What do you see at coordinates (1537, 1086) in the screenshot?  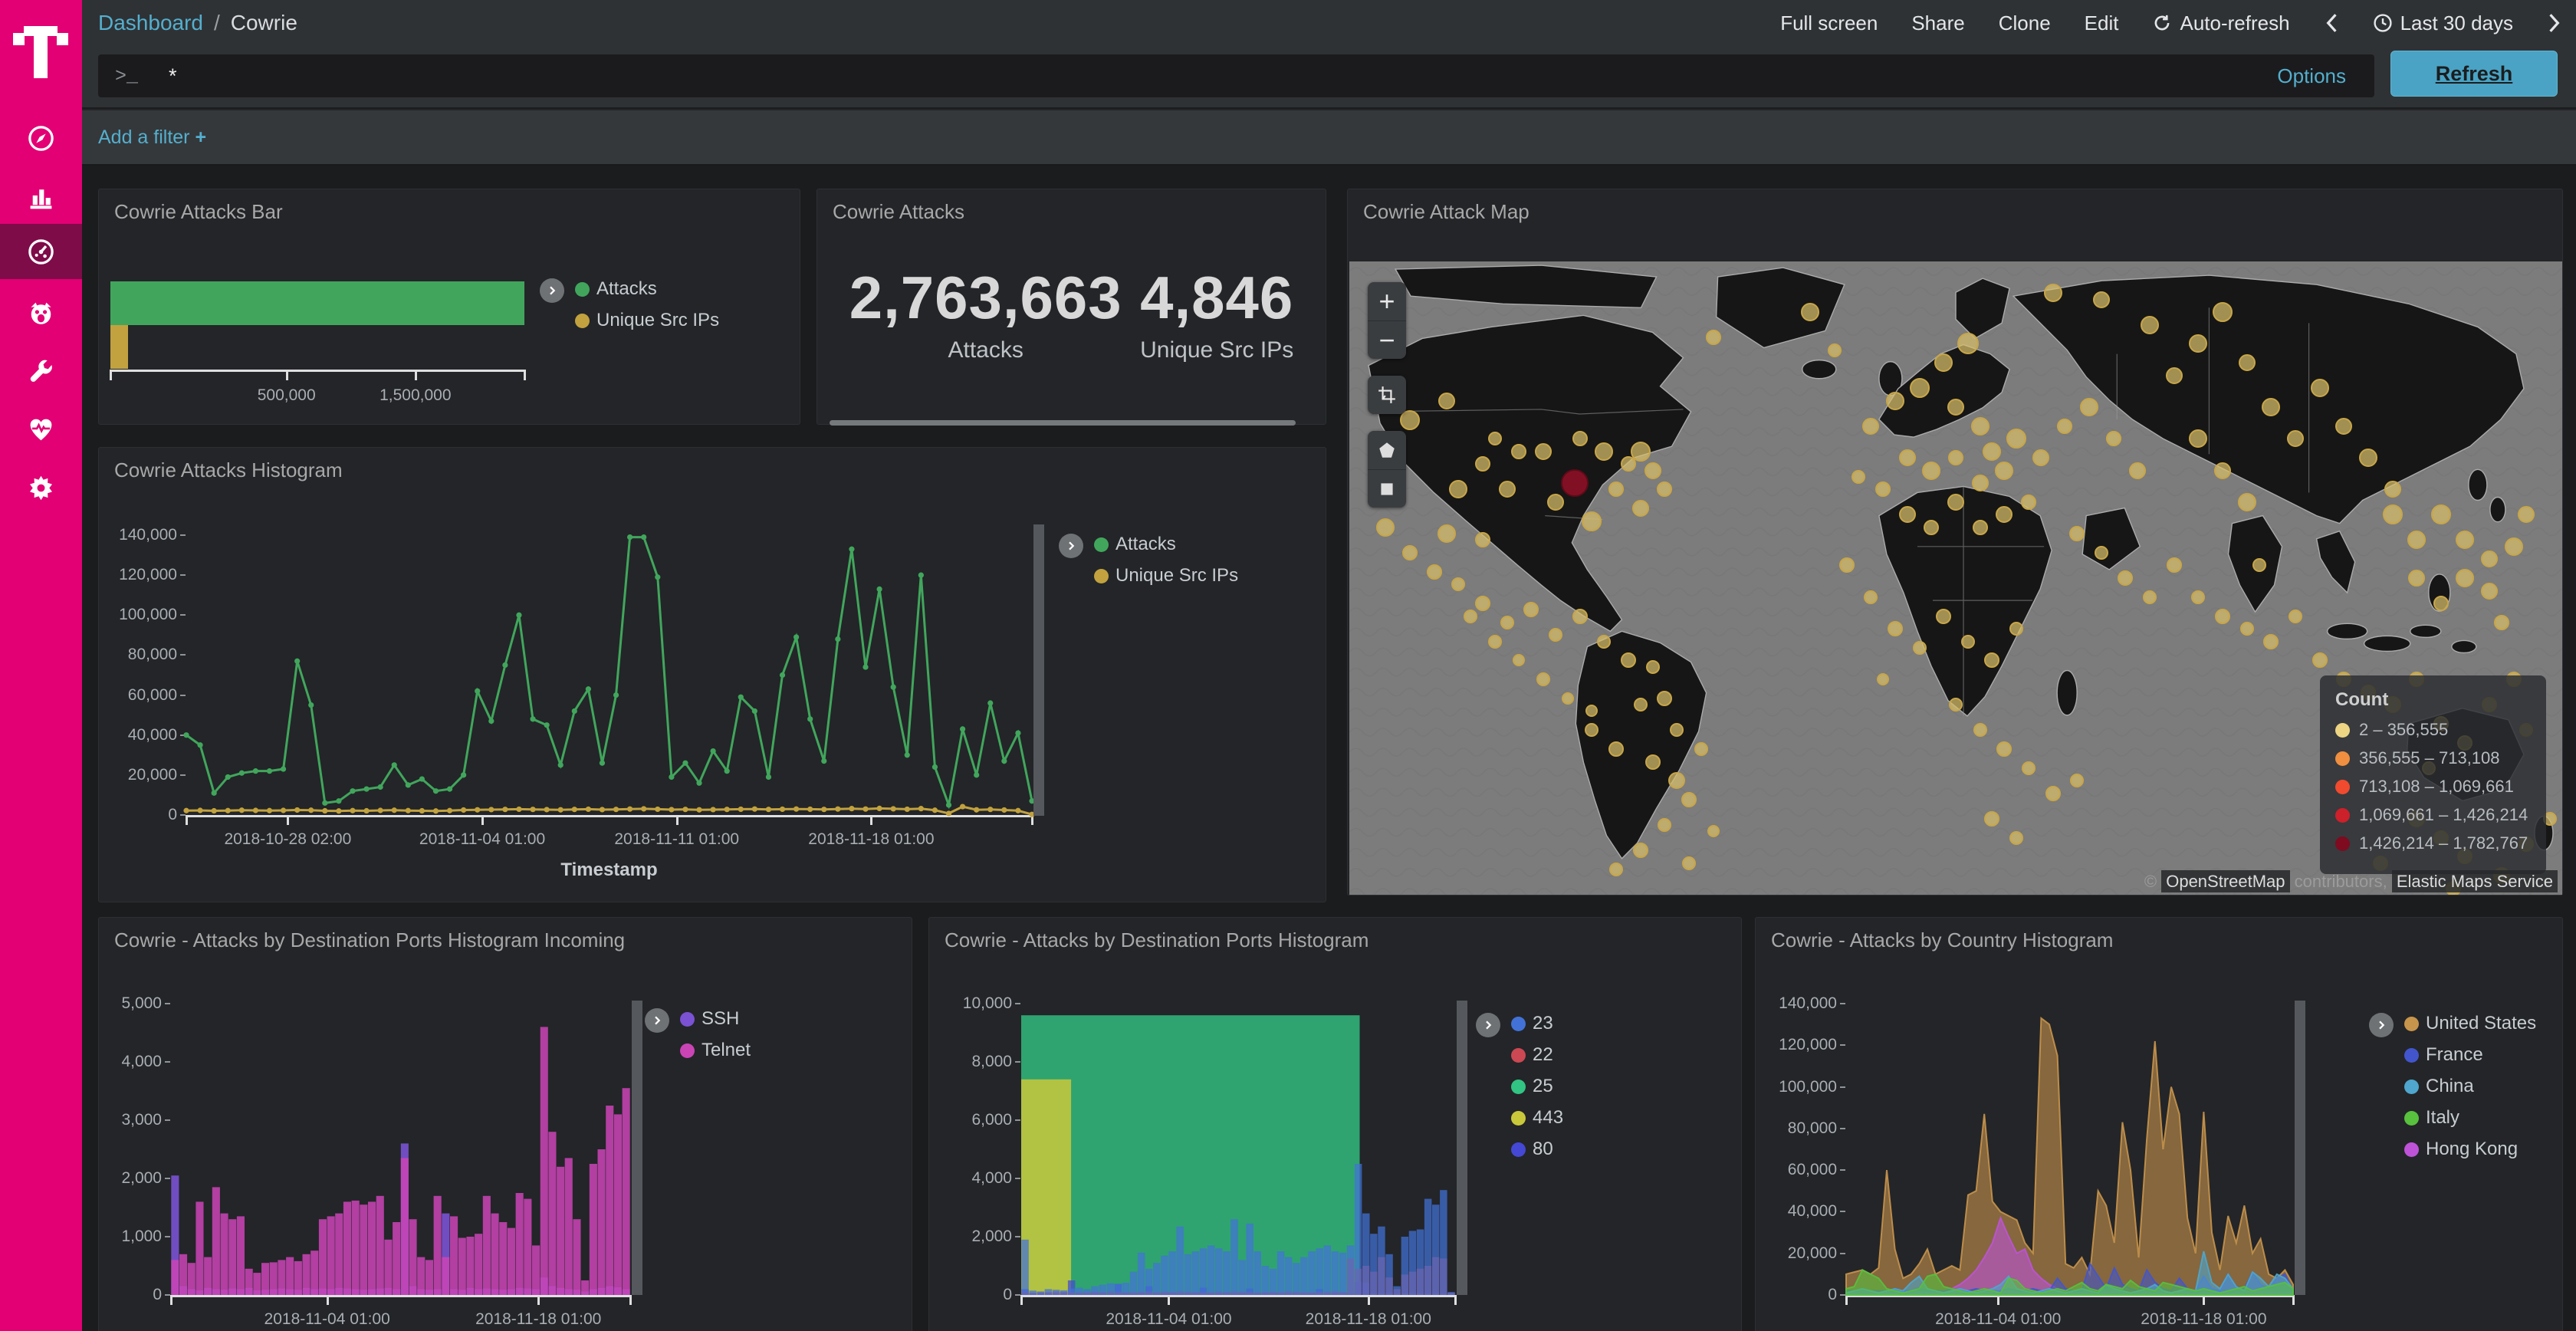 I see `legend-item-25: 25` at bounding box center [1537, 1086].